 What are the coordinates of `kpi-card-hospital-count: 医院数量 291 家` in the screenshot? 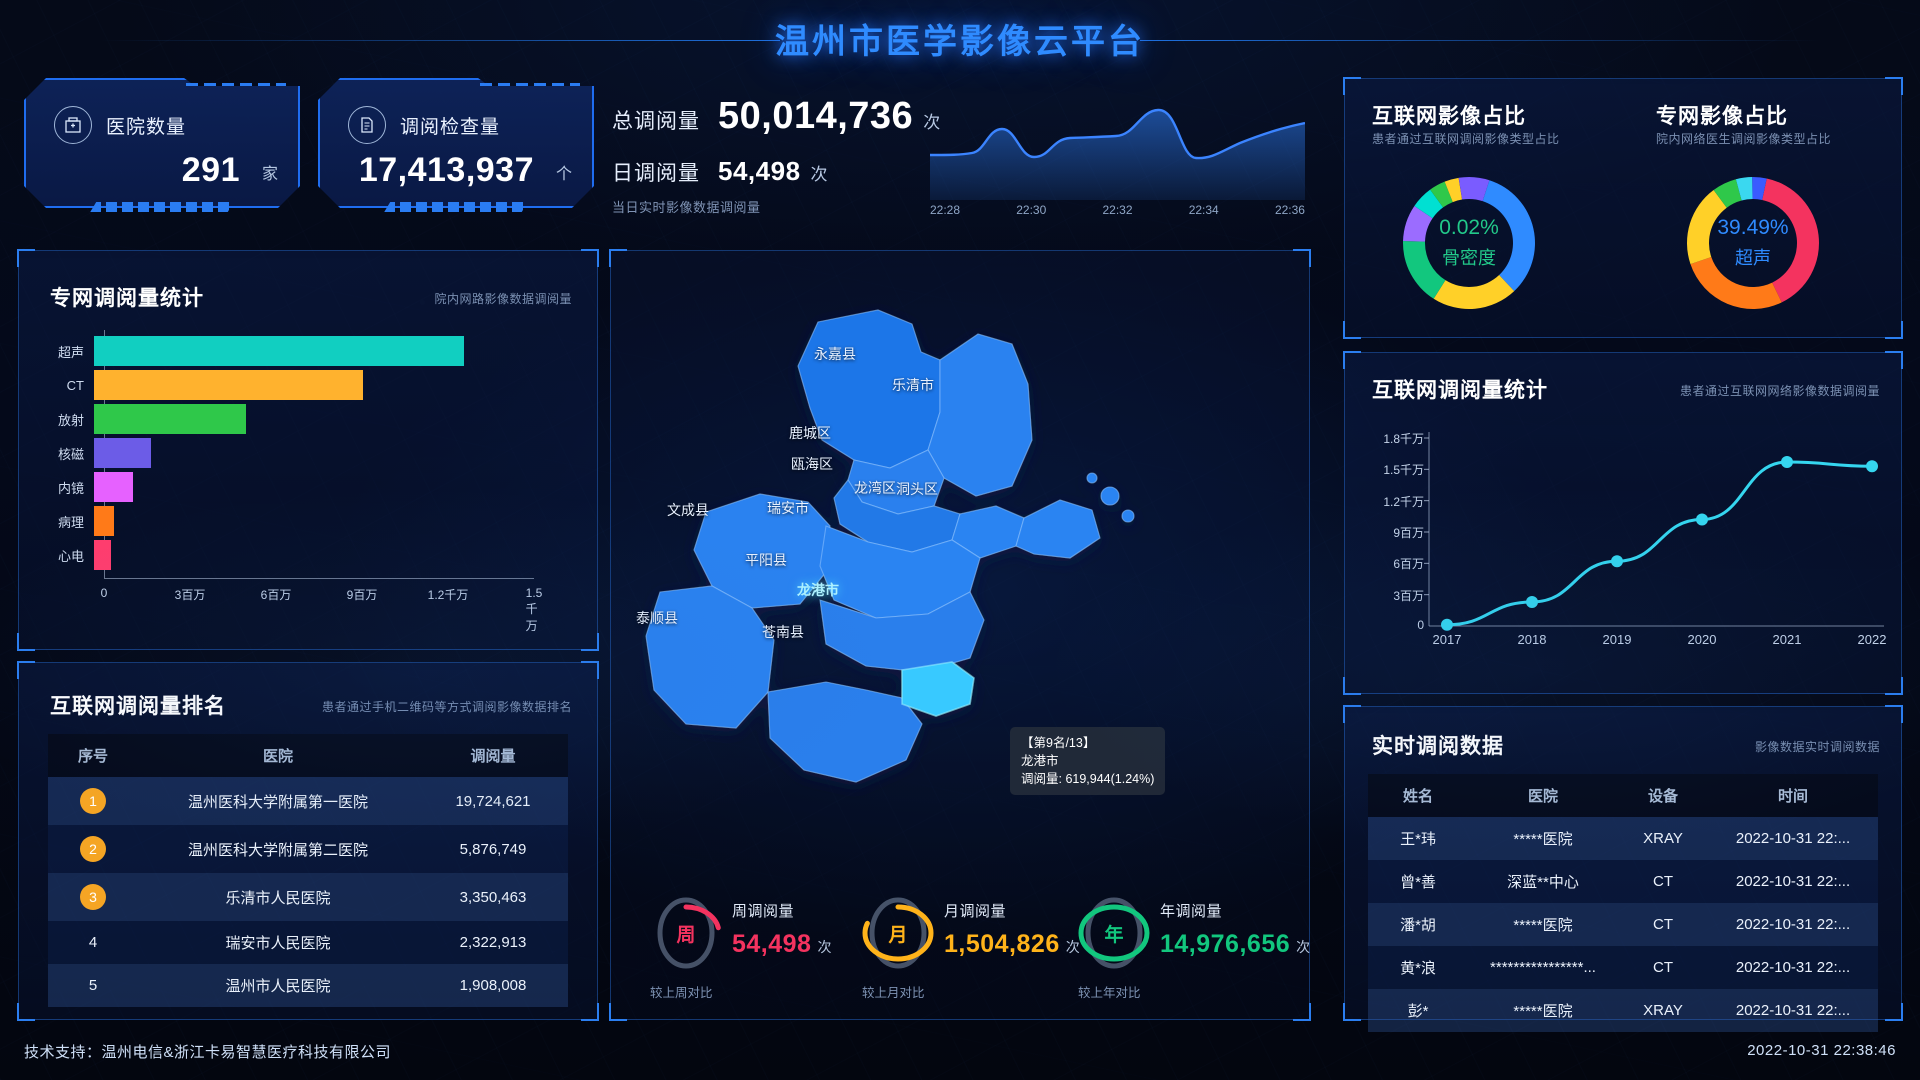 It's located at (162, 143).